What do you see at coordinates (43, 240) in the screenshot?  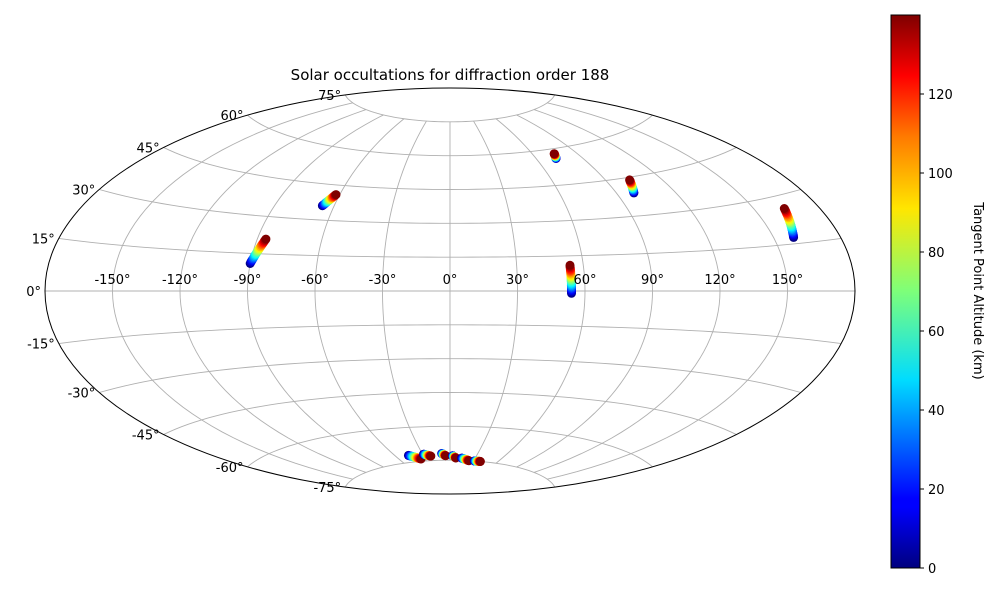 I see `lat-tick-label: 15°` at bounding box center [43, 240].